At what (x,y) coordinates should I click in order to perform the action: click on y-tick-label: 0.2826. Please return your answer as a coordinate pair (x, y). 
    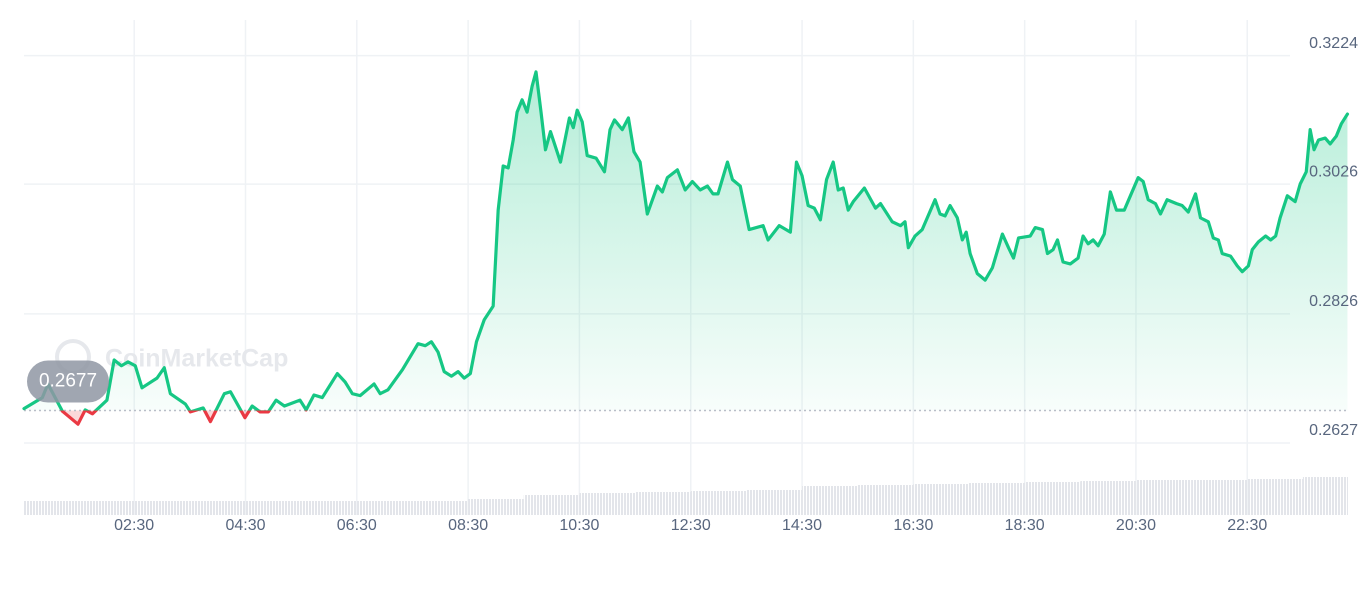
    Looking at the image, I should click on (1333, 301).